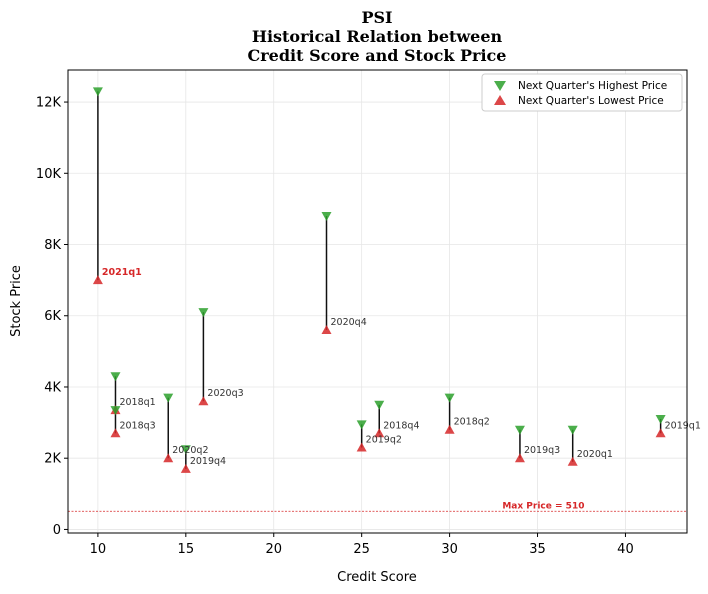  What do you see at coordinates (500, 86) in the screenshot?
I see `legend-marker-high` at bounding box center [500, 86].